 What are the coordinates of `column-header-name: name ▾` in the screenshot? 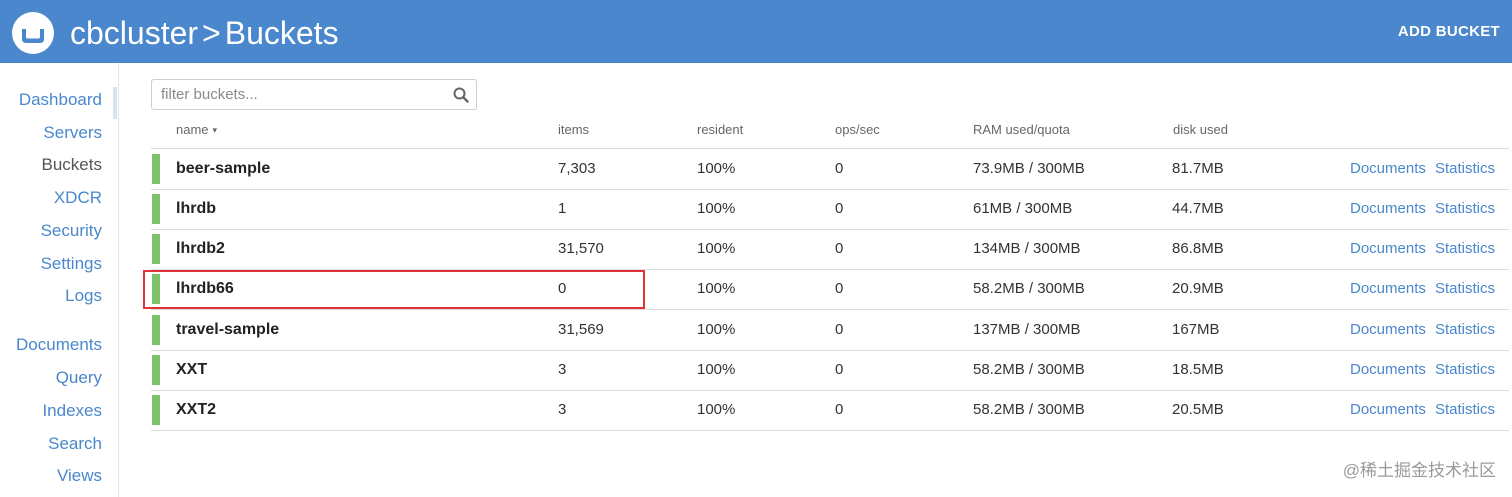 It's located at (196, 130).